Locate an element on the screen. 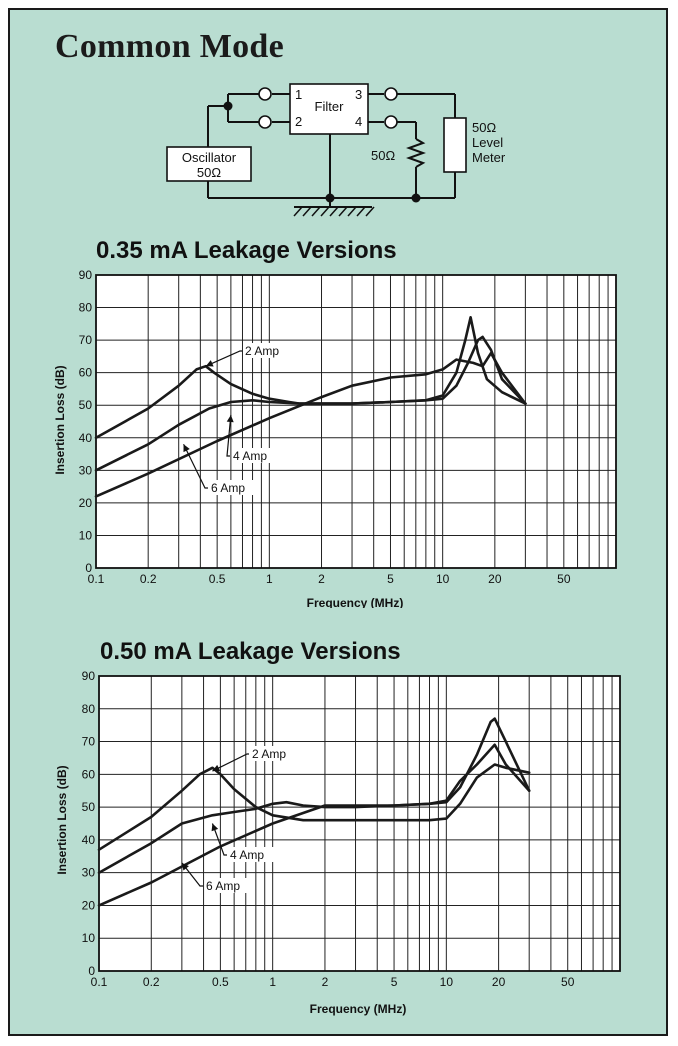 Image resolution: width=678 pixels, height=1046 pixels. filter-label: Filter is located at coordinates (330, 106).